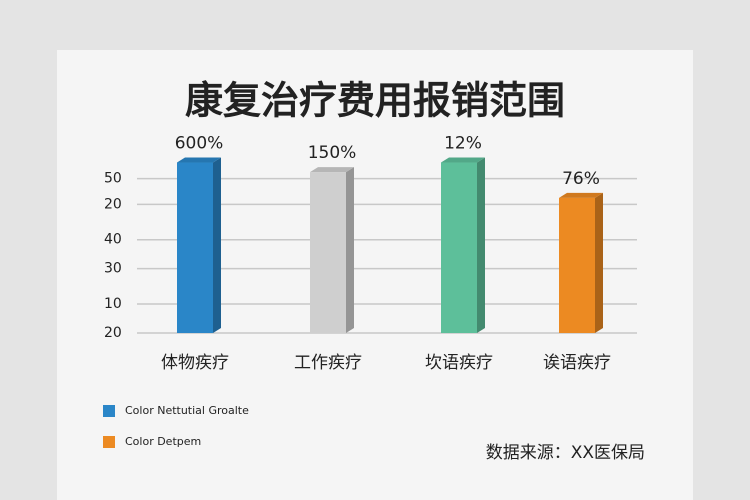 Image resolution: width=750 pixels, height=500 pixels. Describe the element at coordinates (463, 144) in the screenshot. I see `annotation: 12%` at that location.